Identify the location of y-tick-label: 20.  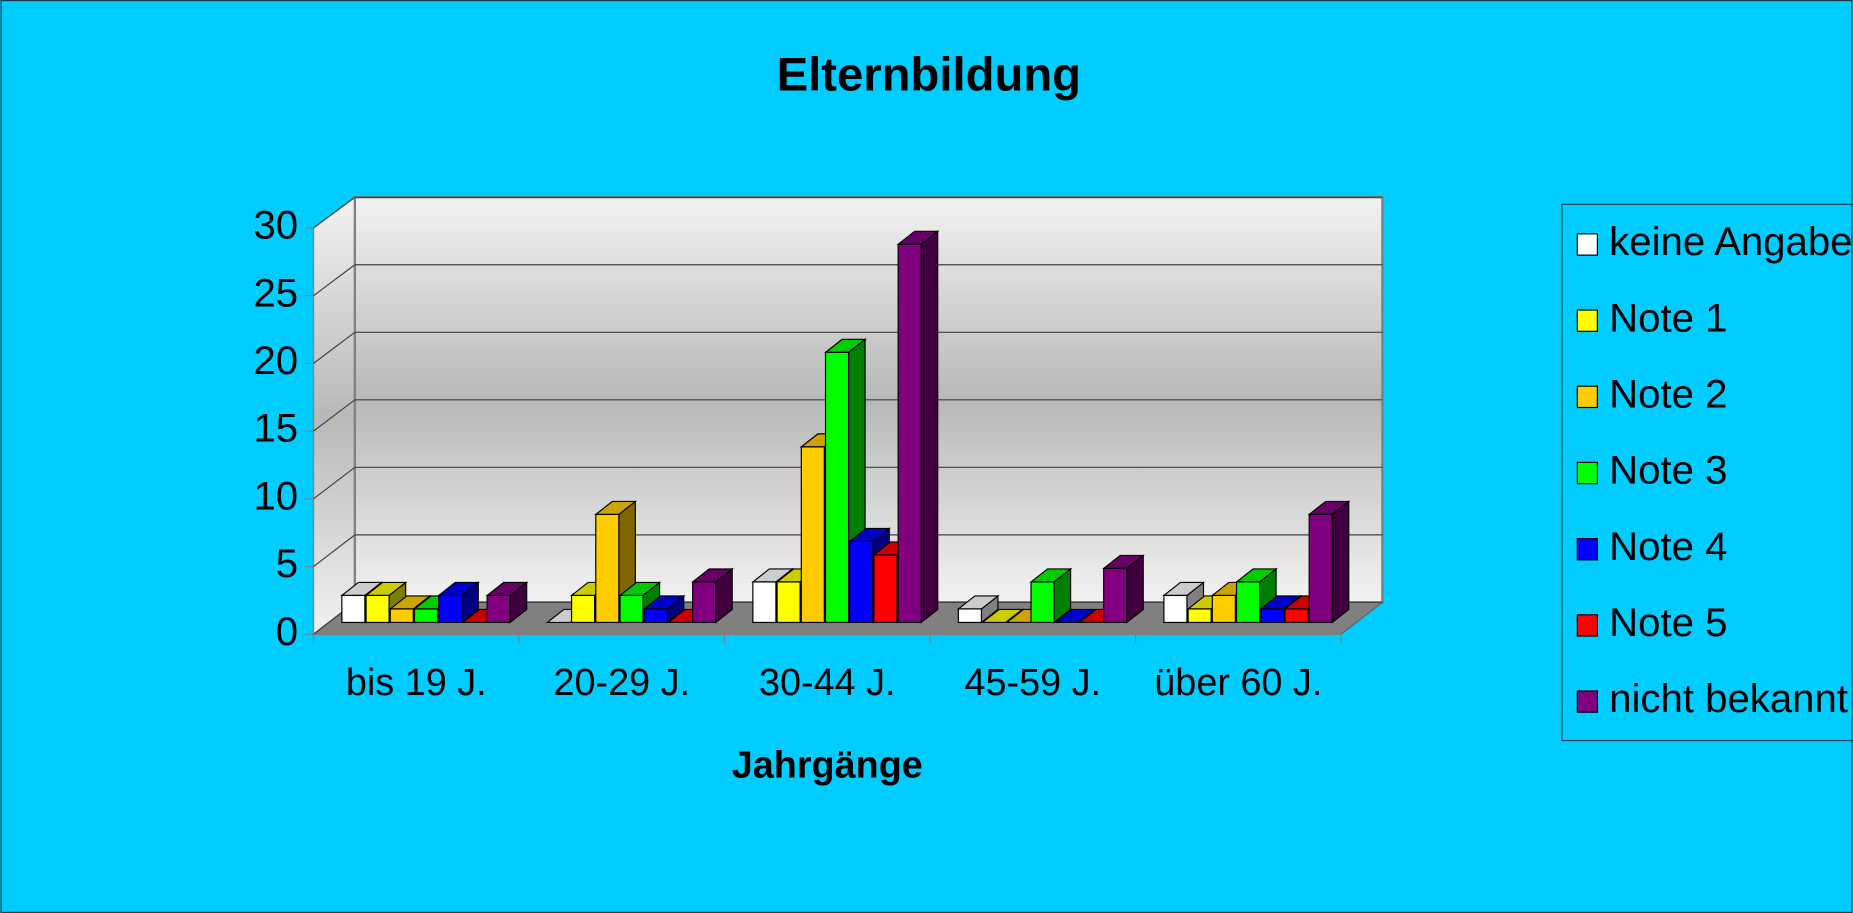
(275, 360).